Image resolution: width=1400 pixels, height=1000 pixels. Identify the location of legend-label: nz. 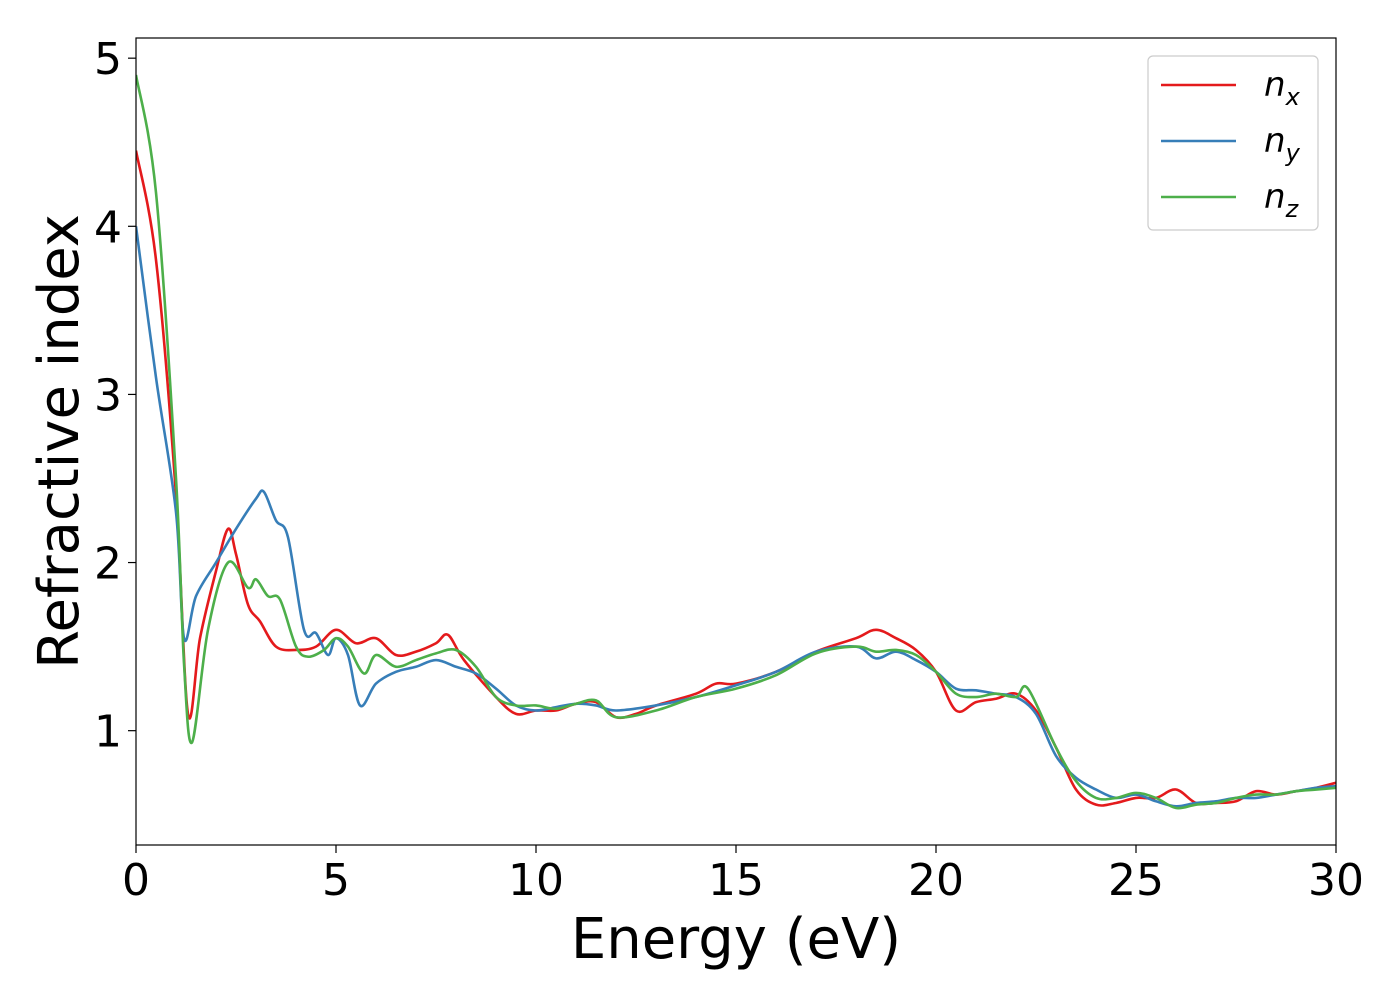
(1282, 200).